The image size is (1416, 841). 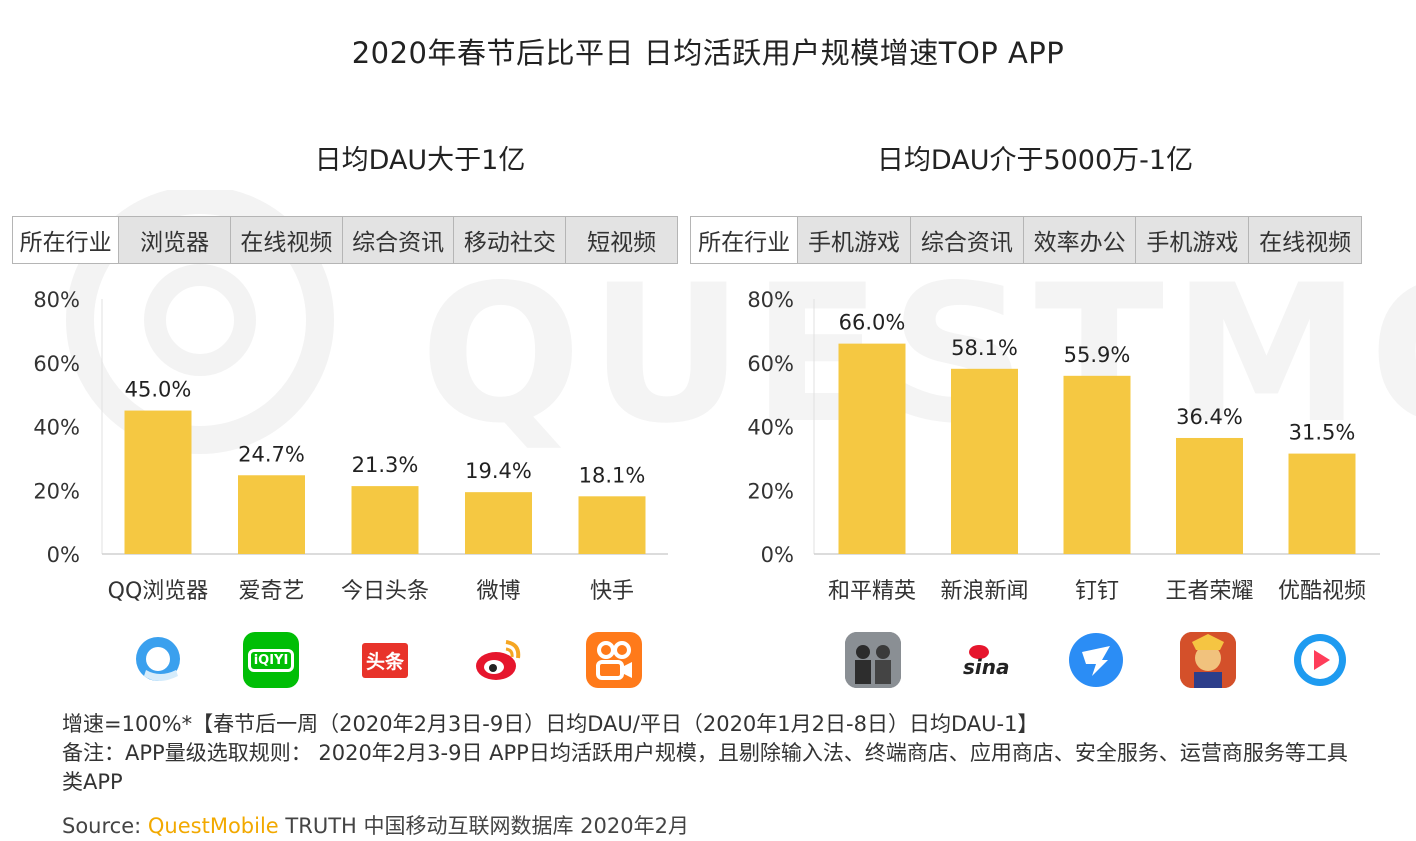 What do you see at coordinates (1080, 240) in the screenshot?
I see `industry-cell: 效率办公` at bounding box center [1080, 240].